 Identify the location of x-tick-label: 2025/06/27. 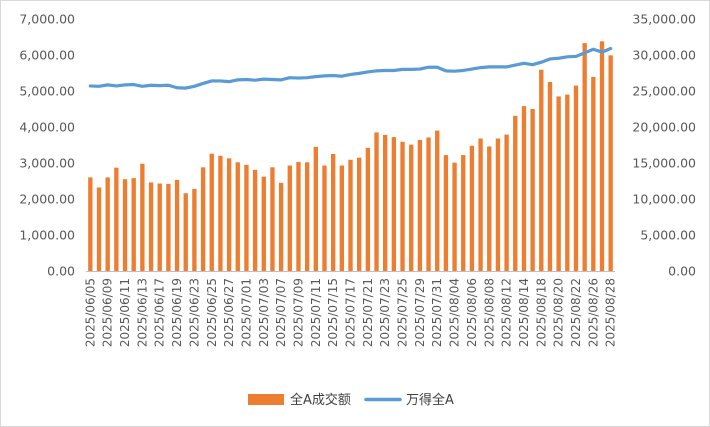
(229, 312).